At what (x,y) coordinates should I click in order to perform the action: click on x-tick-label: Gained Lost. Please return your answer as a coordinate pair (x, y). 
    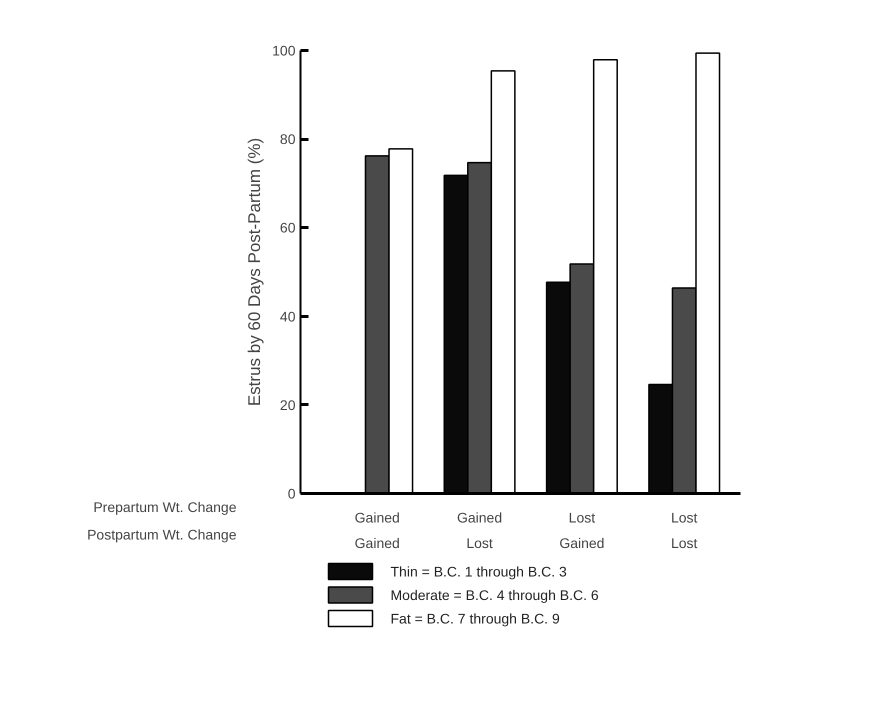
    Looking at the image, I should click on (479, 531).